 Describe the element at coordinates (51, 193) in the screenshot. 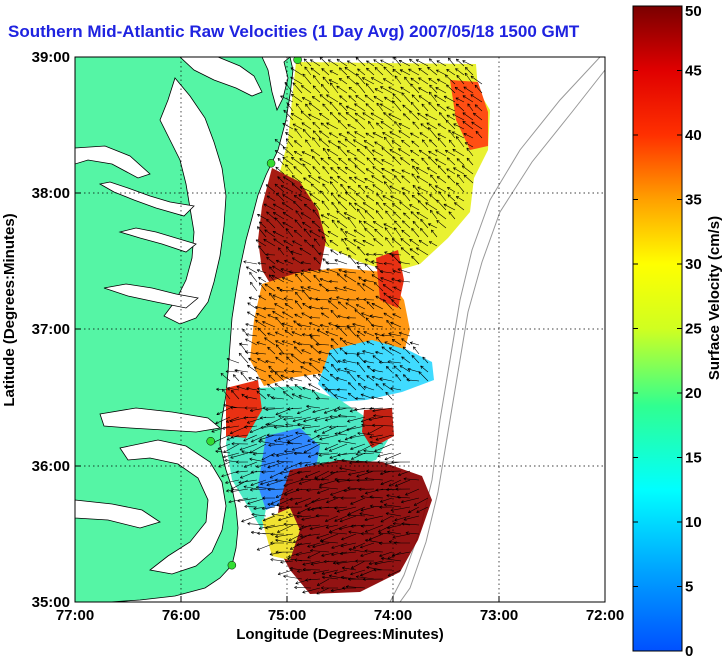

I see `y-tick-label: 38:00` at that location.